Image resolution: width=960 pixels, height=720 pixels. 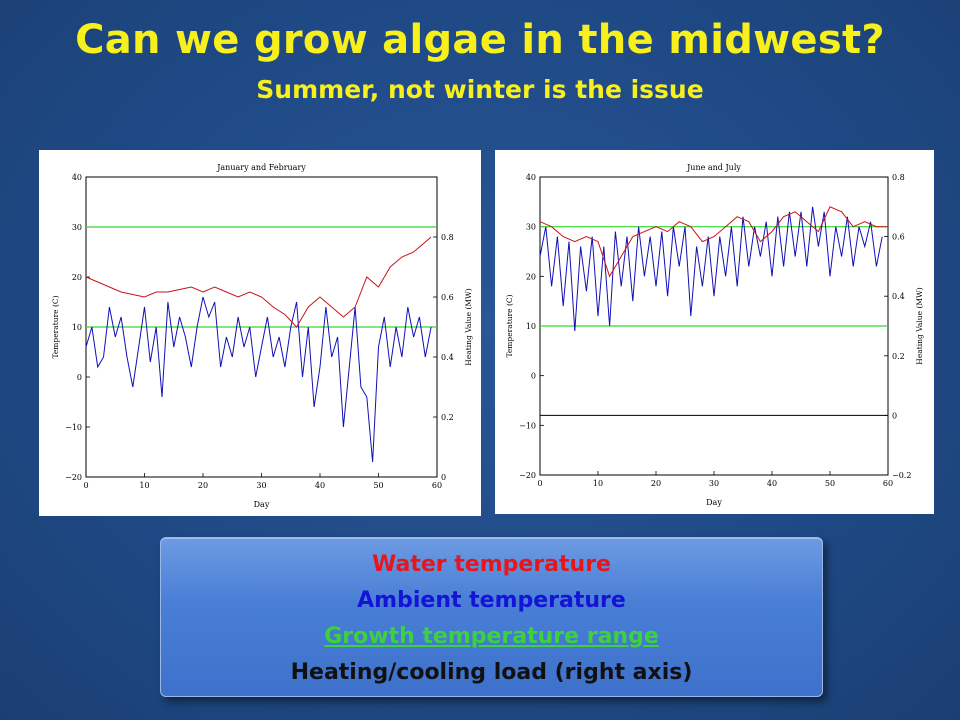 What do you see at coordinates (443, 477) in the screenshot?
I see `chart-left-y2-tick-label: 0` at bounding box center [443, 477].